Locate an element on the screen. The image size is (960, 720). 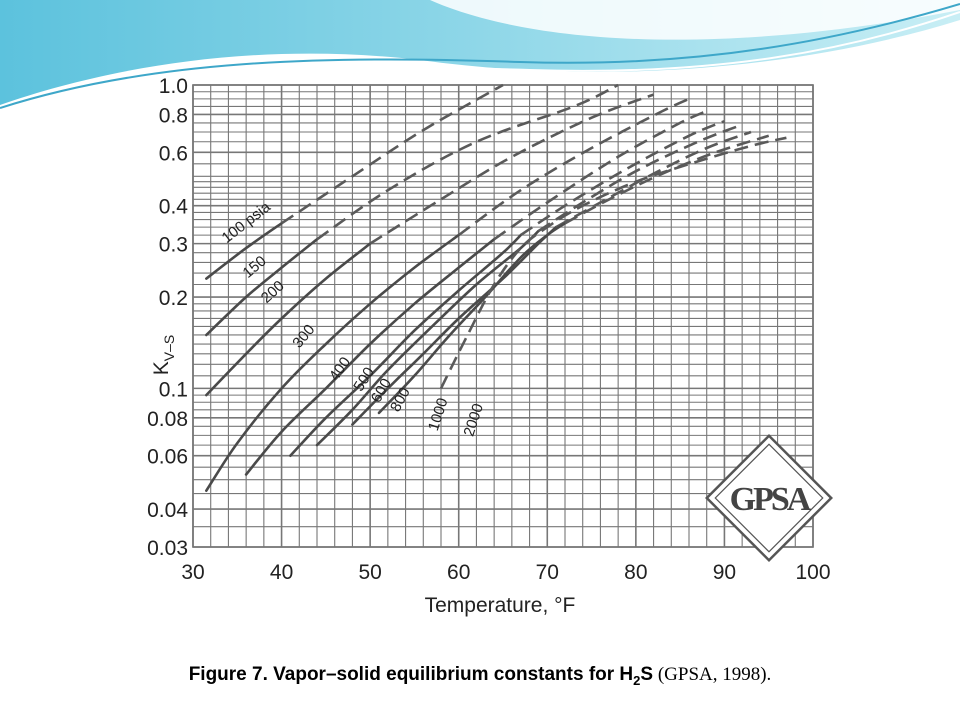
gpsa-logo-text: GPSA is located at coordinates (771, 499).